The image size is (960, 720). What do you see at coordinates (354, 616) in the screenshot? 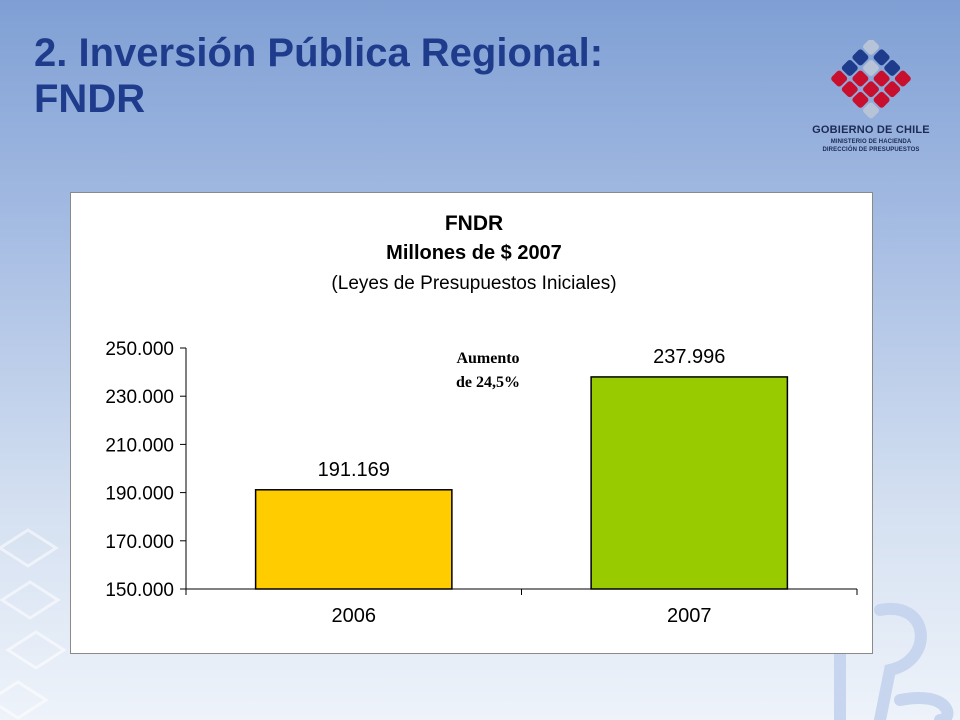
I see `x-tick-label-2006: 2006` at bounding box center [354, 616].